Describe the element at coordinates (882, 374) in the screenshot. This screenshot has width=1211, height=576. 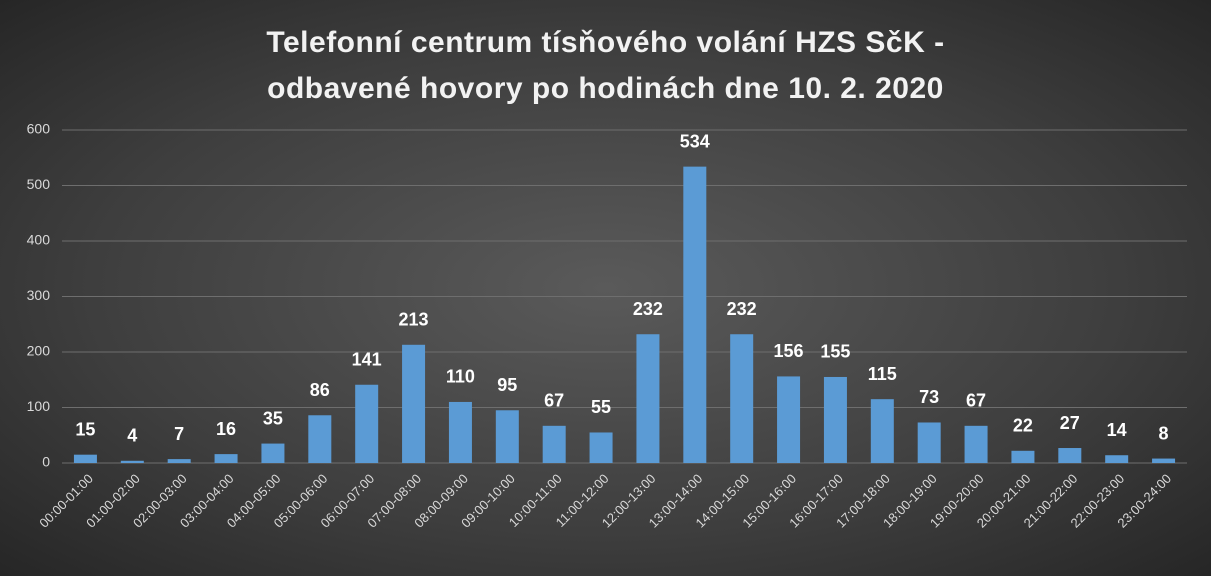
I see `value-label: 115` at that location.